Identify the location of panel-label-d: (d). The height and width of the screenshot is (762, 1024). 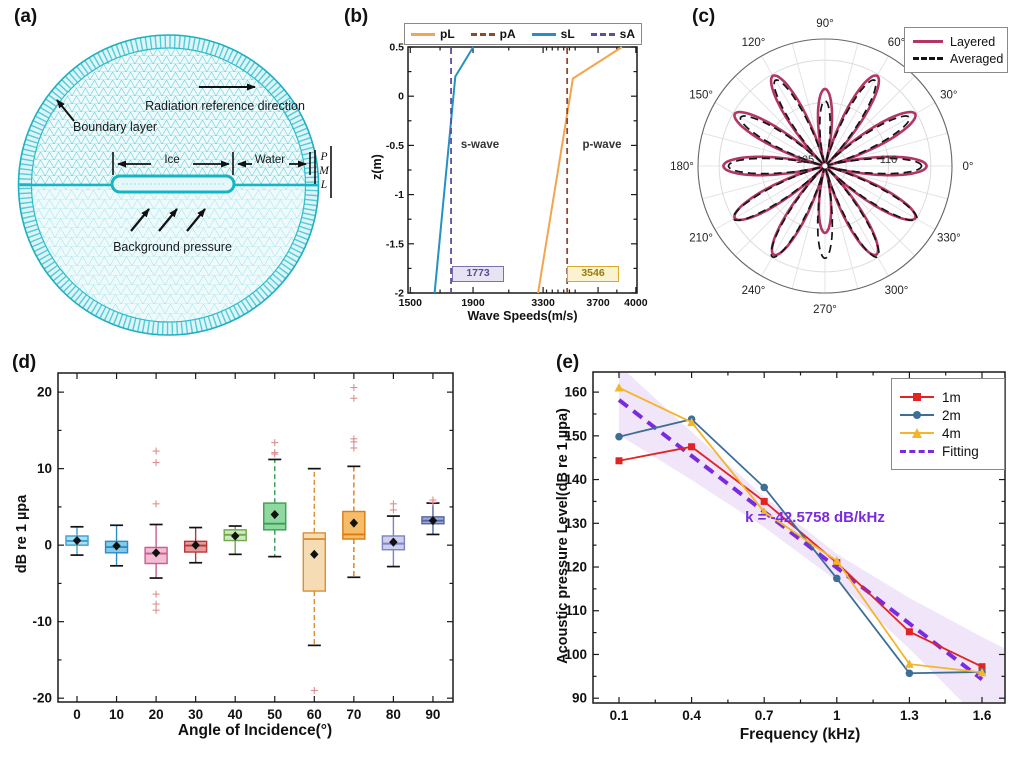
(24, 362).